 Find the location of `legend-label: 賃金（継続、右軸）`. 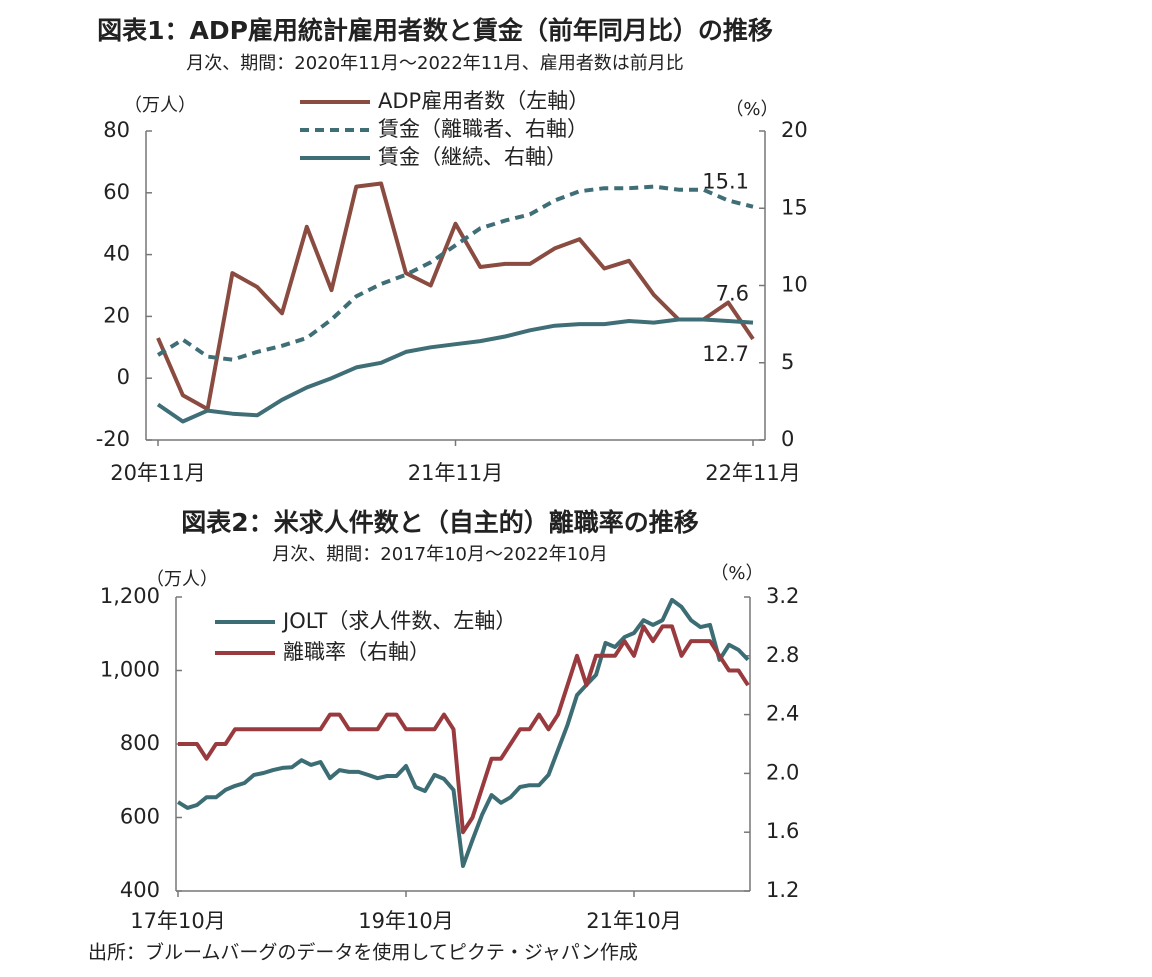

legend-label: 賃金（継続、右軸） is located at coordinates (472, 157).